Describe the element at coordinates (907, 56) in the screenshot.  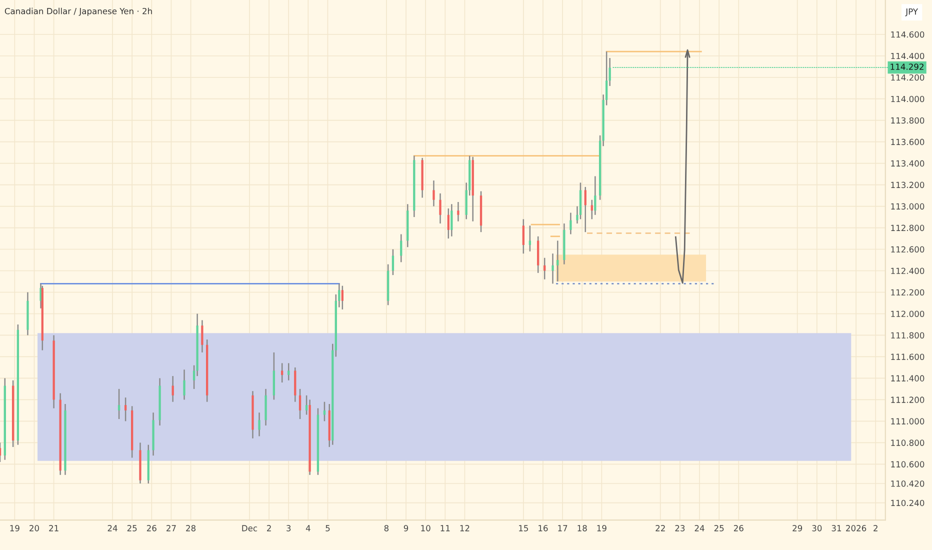
I see `y-tick-label: 114.400` at that location.